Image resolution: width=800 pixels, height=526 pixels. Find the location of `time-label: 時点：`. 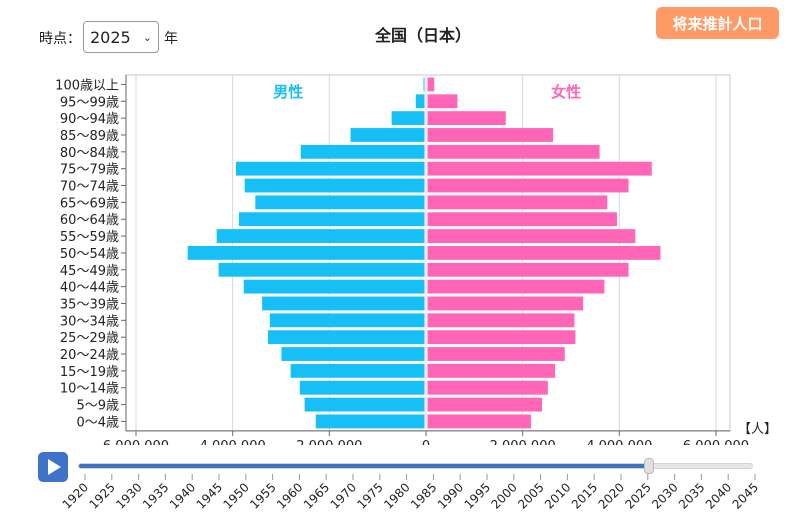

time-label: 時点： is located at coordinates (60, 39).